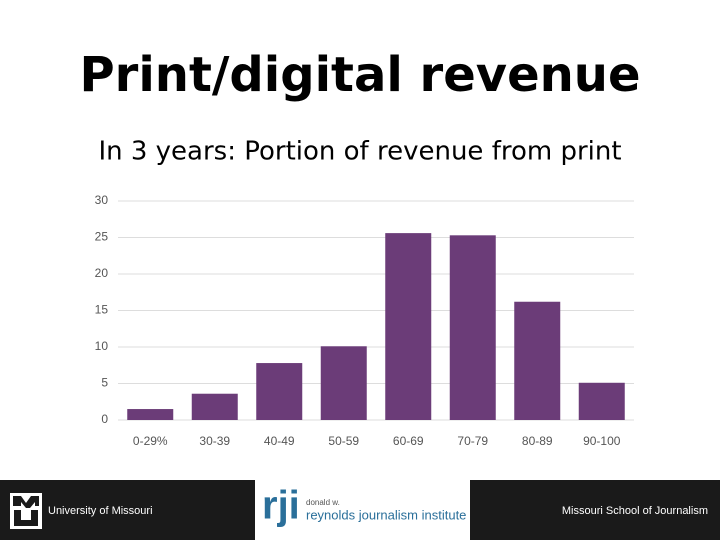 The height and width of the screenshot is (540, 720). I want to click on y-tick-label: 25, so click(102, 237).